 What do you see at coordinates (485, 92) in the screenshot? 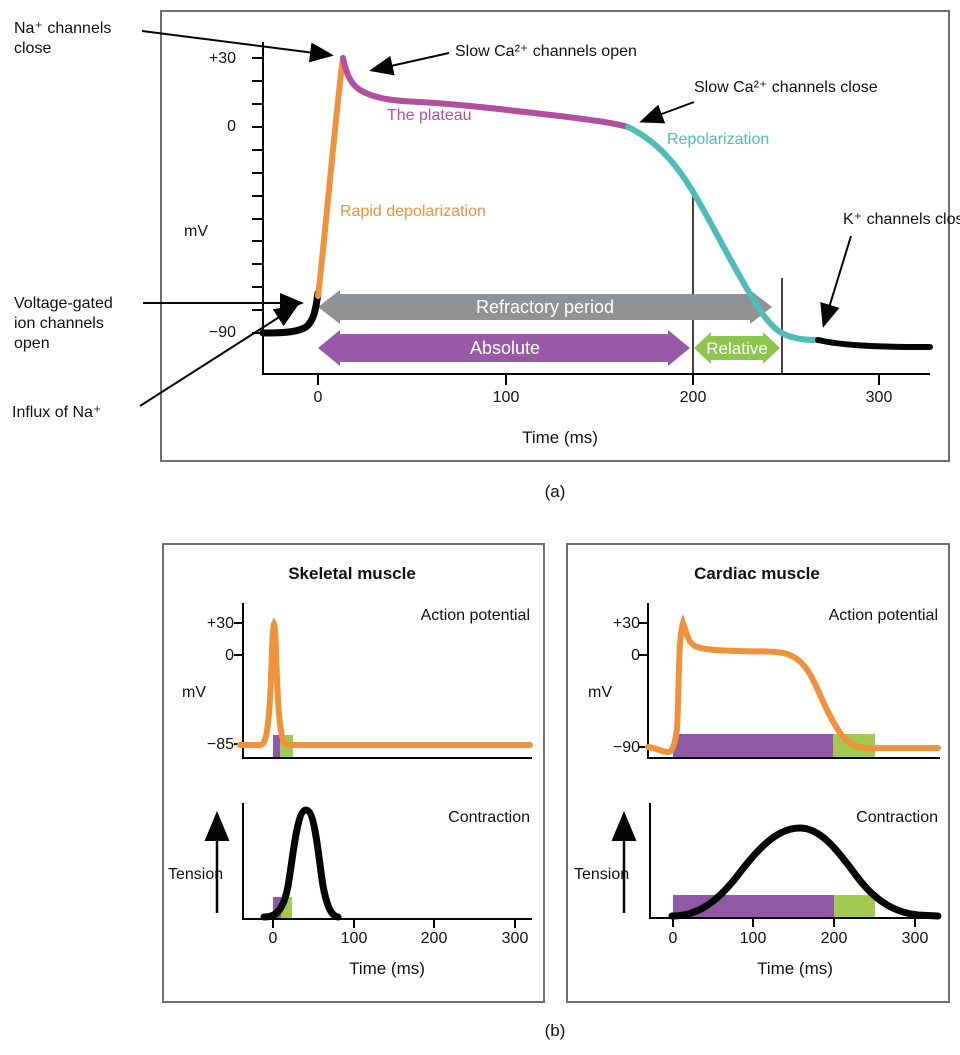
I see `plateau-curve` at bounding box center [485, 92].